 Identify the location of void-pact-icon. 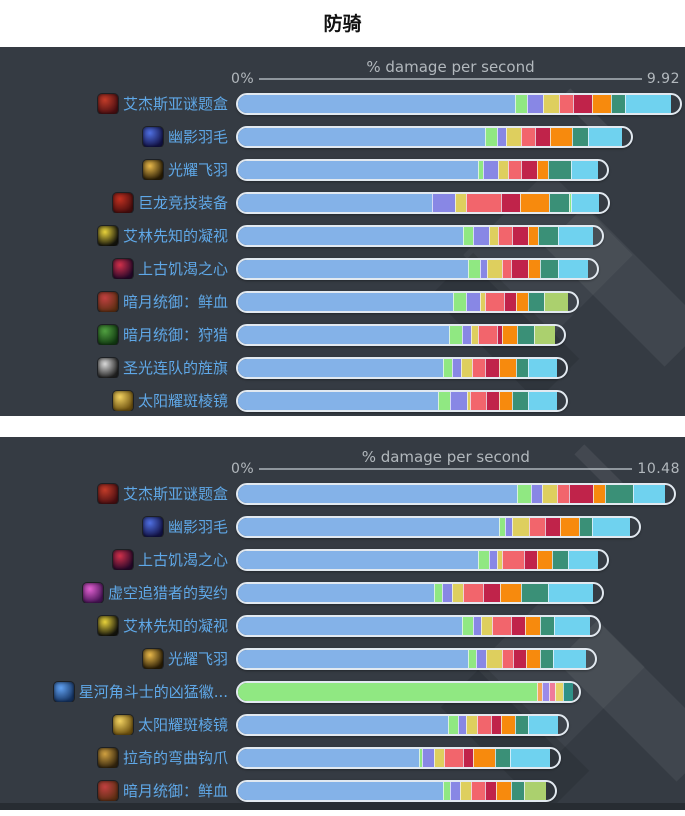
(92, 592).